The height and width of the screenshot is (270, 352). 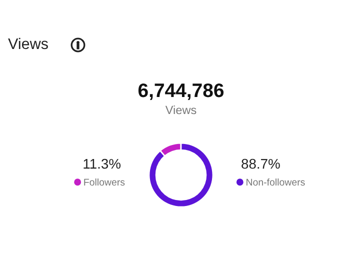 I want to click on legend-label: Followers, so click(x=104, y=182).